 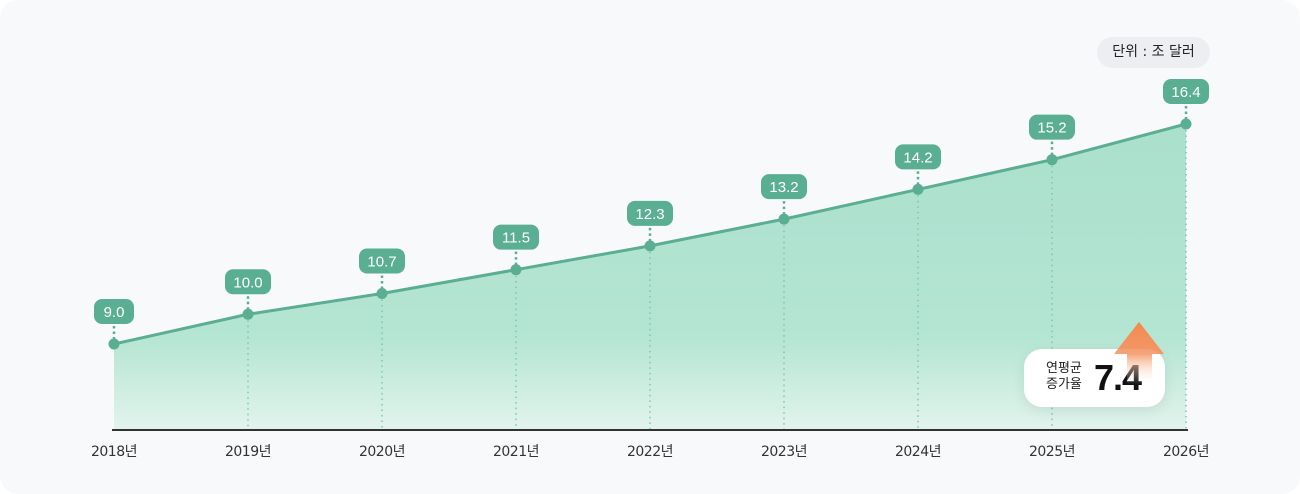 What do you see at coordinates (248, 452) in the screenshot?
I see `x-tick-label: 2019년` at bounding box center [248, 452].